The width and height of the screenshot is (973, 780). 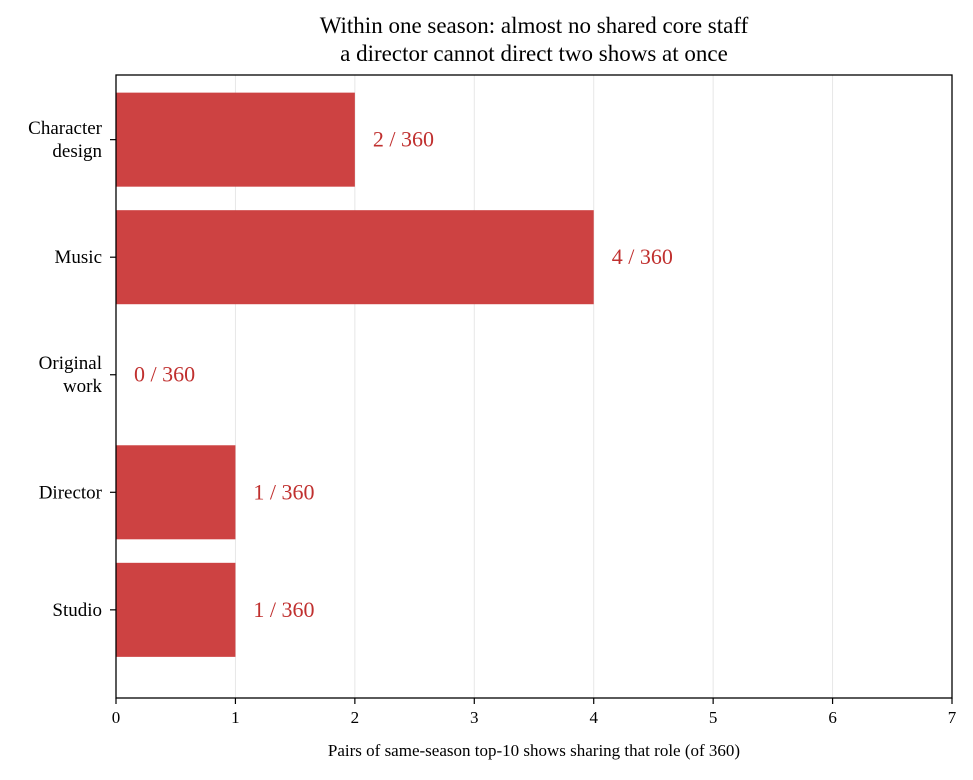 I want to click on x-tick-label: 5, so click(x=713, y=717).